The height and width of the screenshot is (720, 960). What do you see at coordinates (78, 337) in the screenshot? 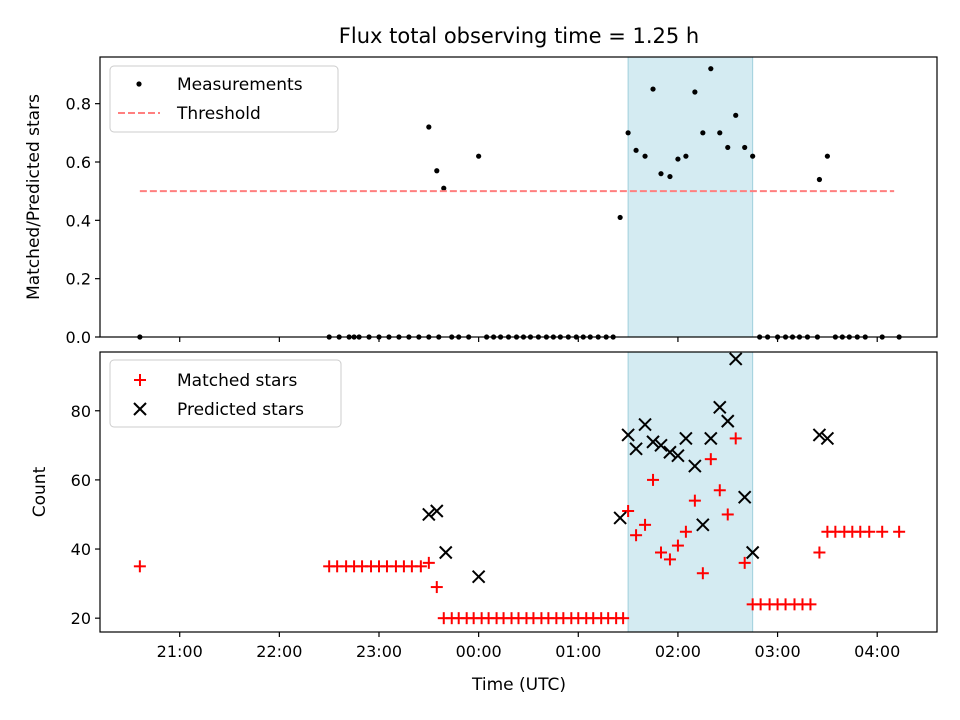
I see `y-tick-label: 0.0` at bounding box center [78, 337].